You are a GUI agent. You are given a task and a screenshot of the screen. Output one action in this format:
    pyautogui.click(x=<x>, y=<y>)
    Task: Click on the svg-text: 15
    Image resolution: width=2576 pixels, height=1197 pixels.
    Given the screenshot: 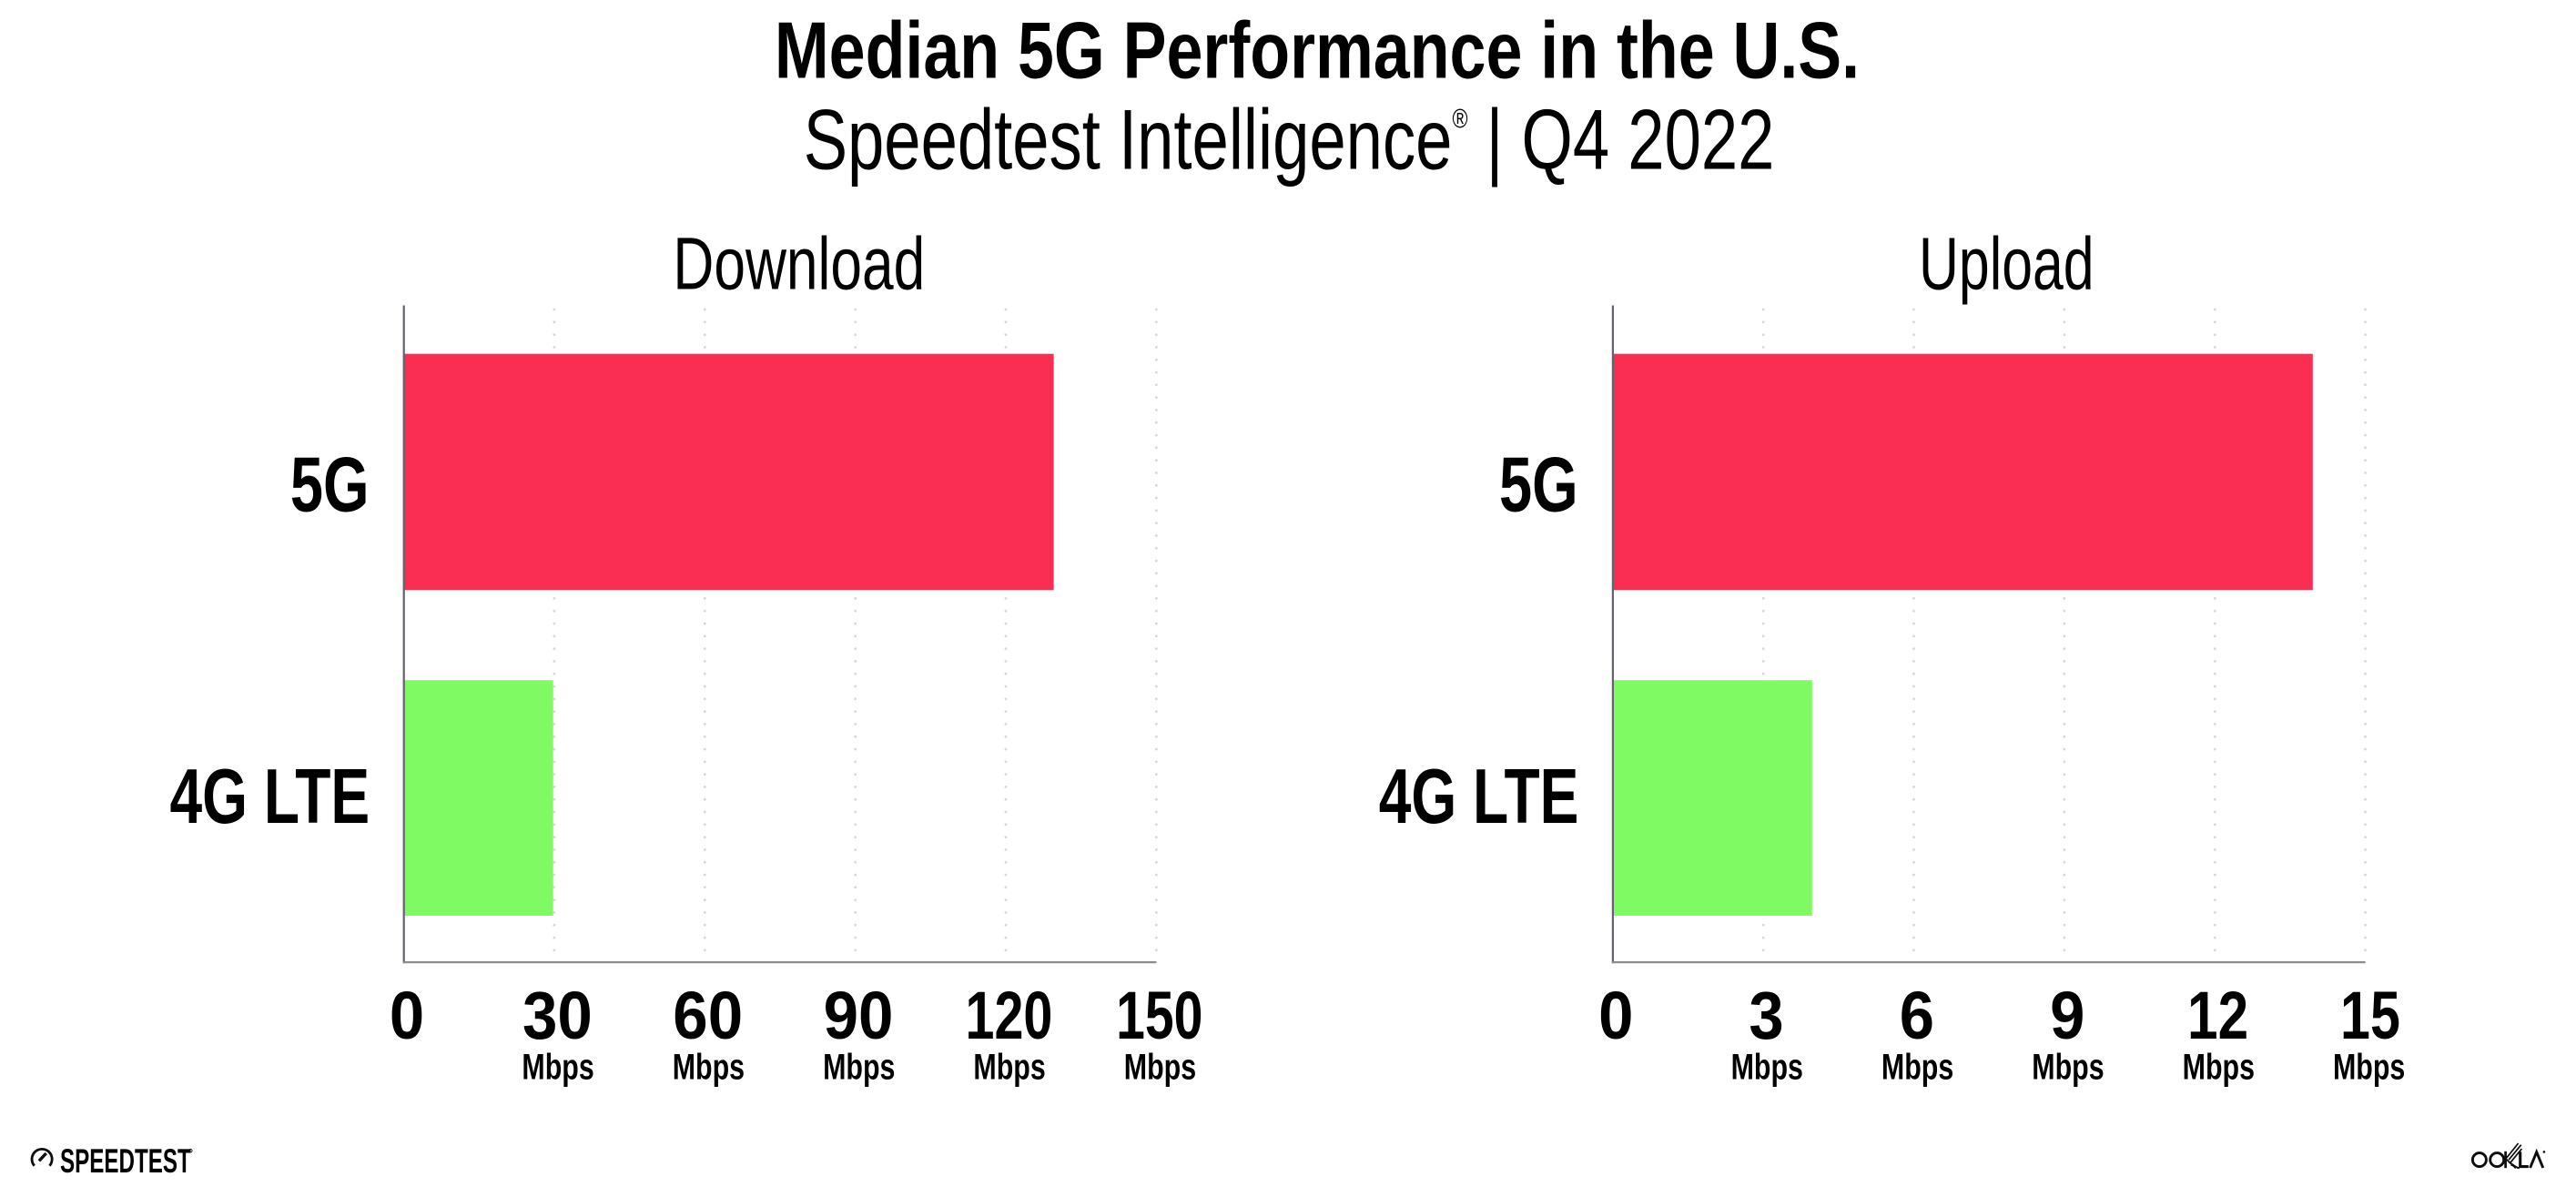 What is the action you would take?
    pyautogui.click(x=2370, y=1017)
    